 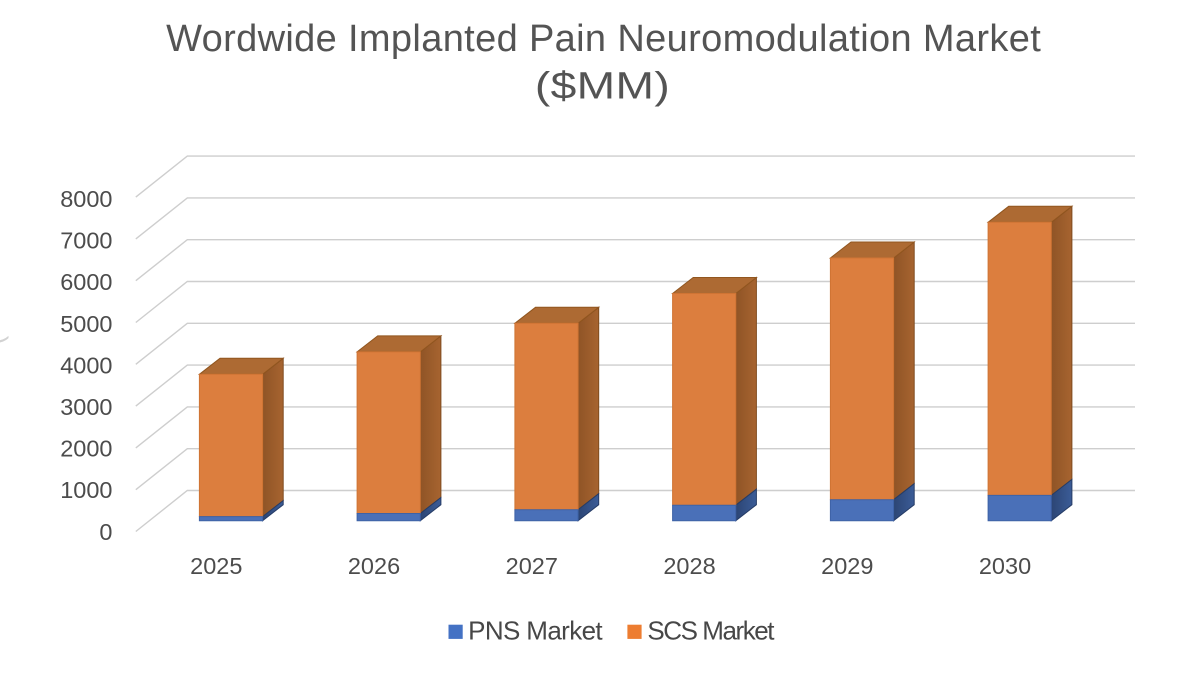 I want to click on svg-text: 5000, so click(x=86, y=324).